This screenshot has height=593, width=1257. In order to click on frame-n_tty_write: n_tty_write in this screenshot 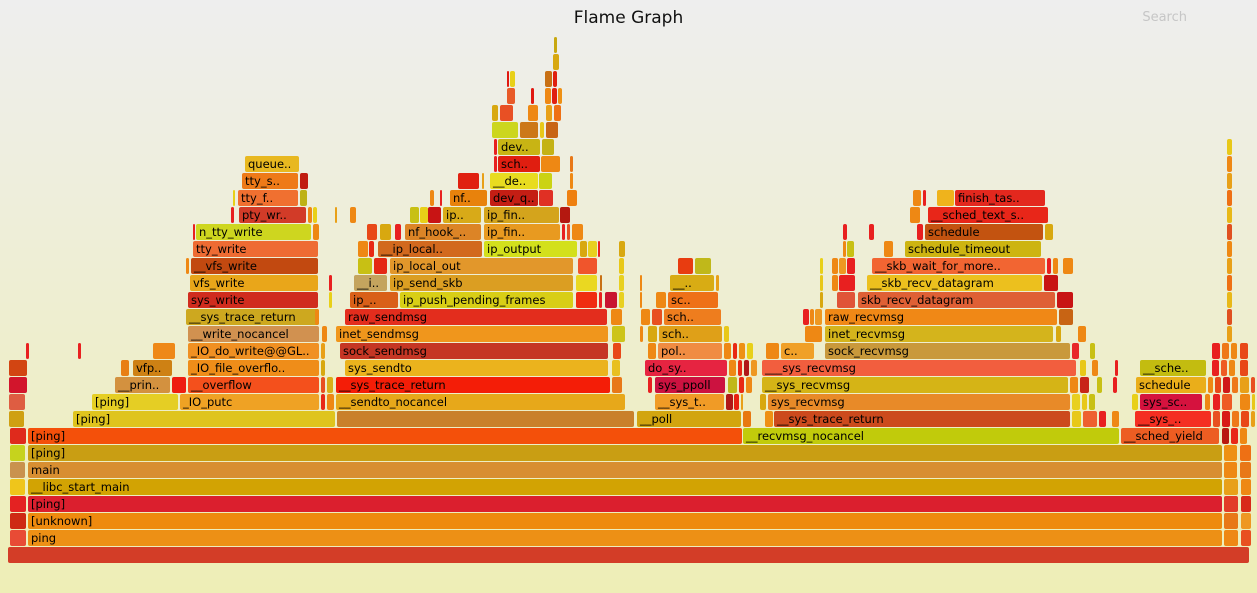, I will do `click(253, 232)`.